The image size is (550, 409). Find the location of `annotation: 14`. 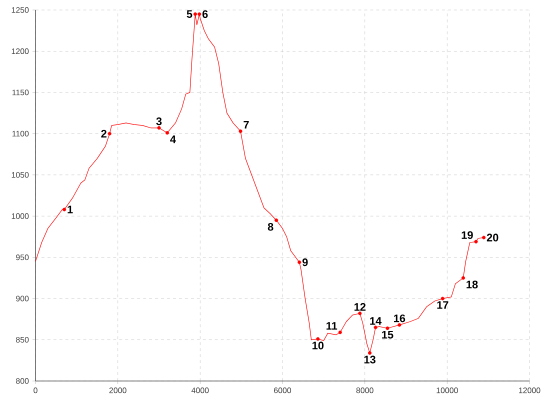

annotation: 14 is located at coordinates (376, 321).